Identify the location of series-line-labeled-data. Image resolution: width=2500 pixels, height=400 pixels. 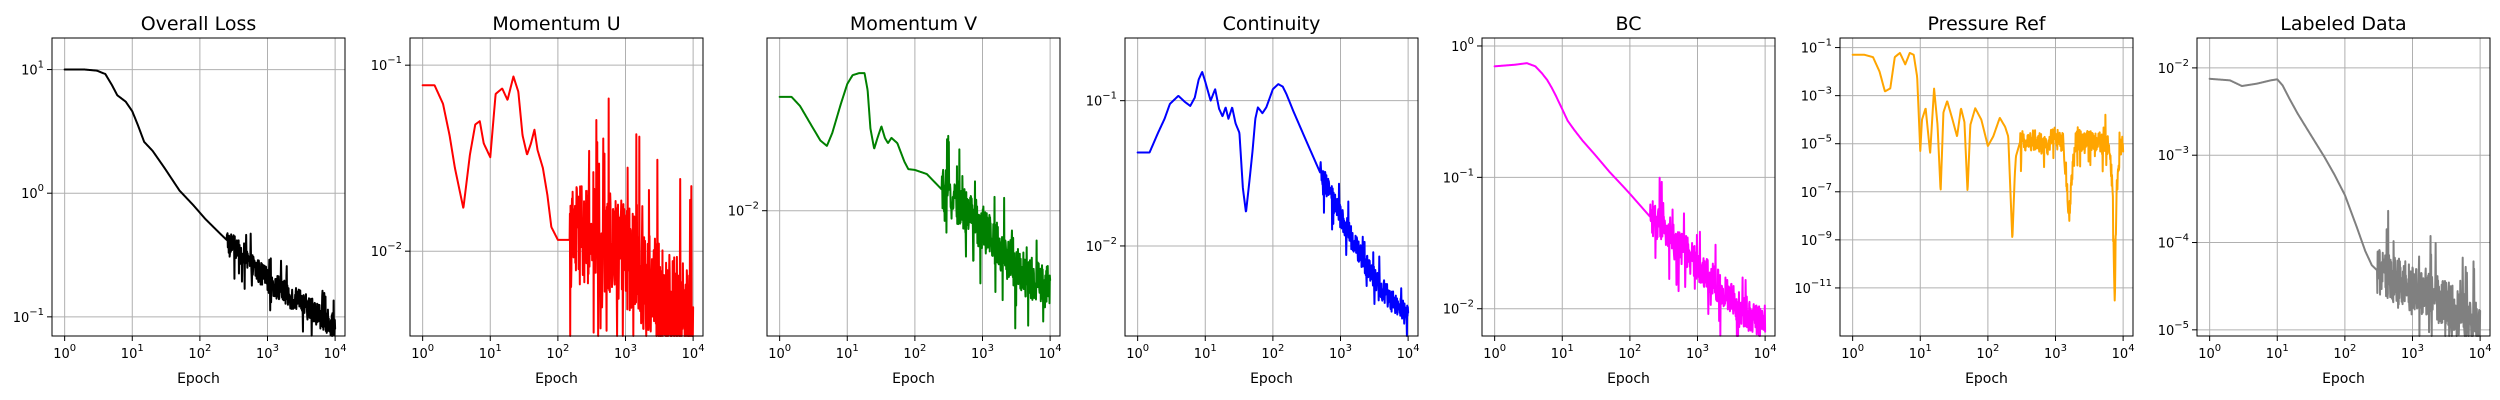
(2345, 207).